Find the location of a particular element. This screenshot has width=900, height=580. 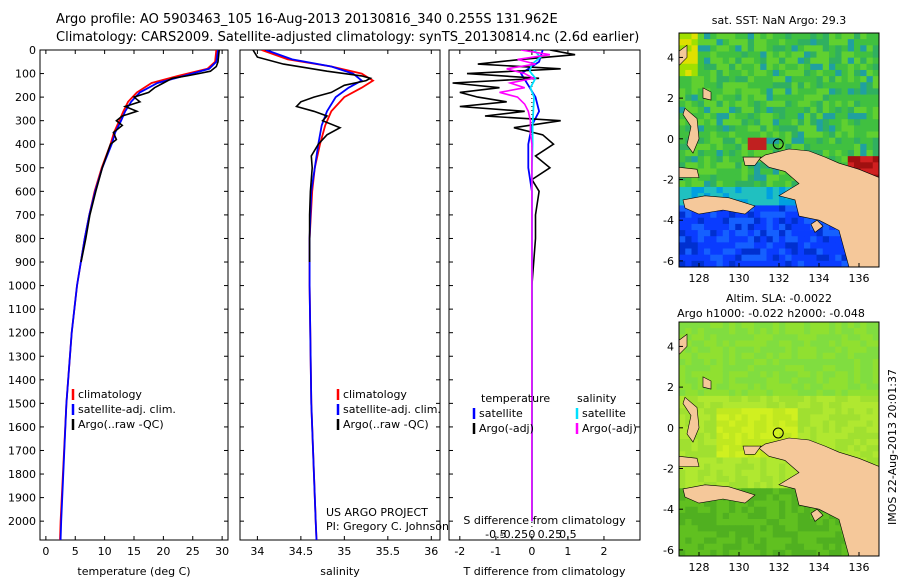

legend-label: Argo(..raw -QC) is located at coordinates (121, 424).